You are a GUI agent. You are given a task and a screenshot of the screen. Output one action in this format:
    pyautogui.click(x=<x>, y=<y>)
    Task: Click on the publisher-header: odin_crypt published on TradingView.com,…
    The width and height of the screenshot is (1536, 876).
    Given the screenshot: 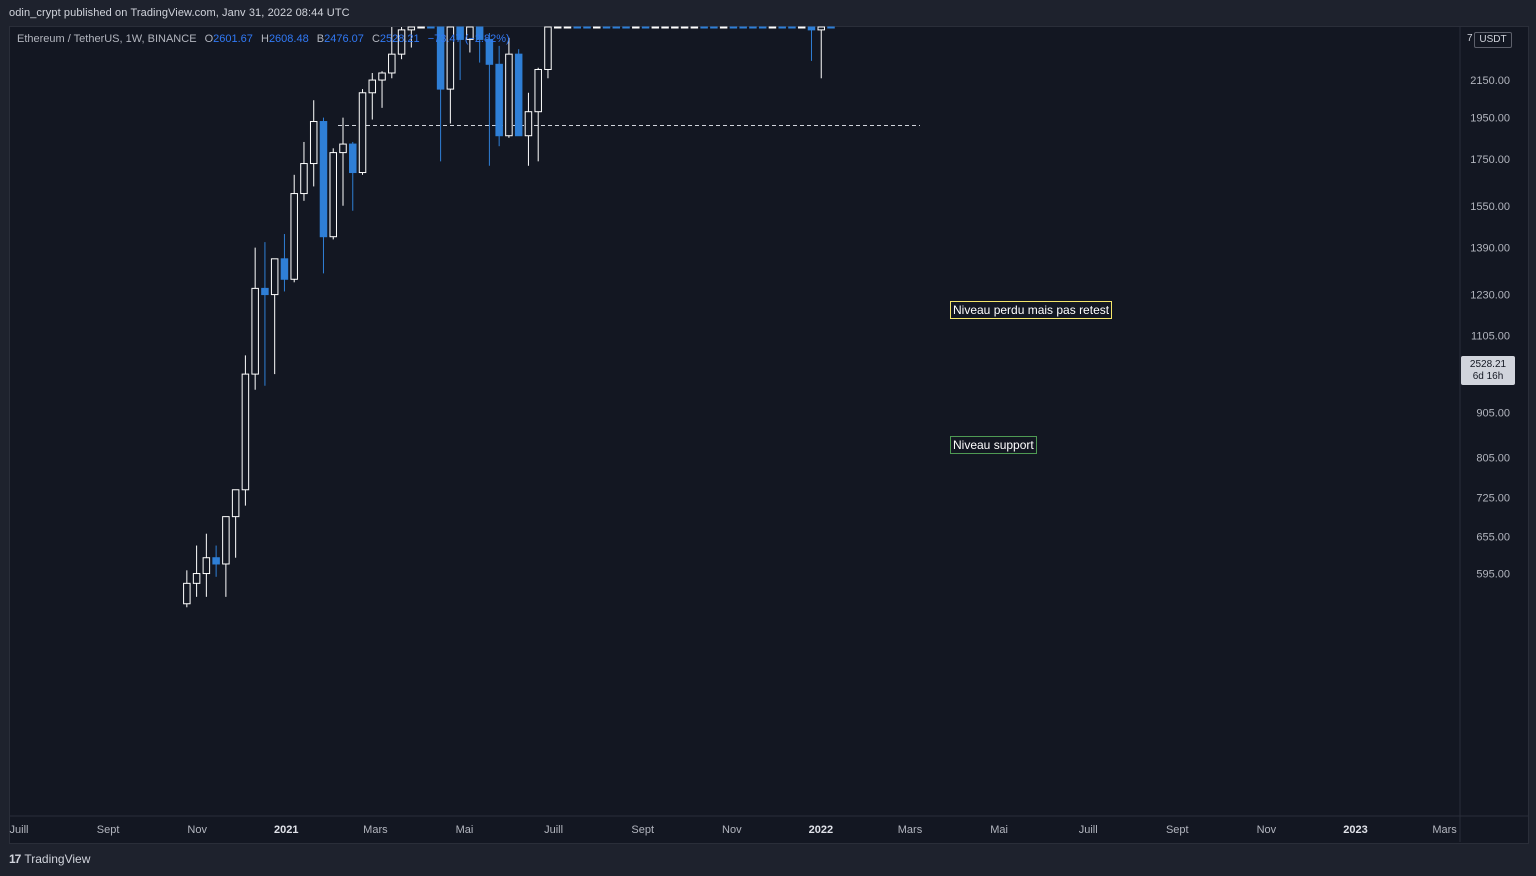 What is the action you would take?
    pyautogui.click(x=768, y=13)
    